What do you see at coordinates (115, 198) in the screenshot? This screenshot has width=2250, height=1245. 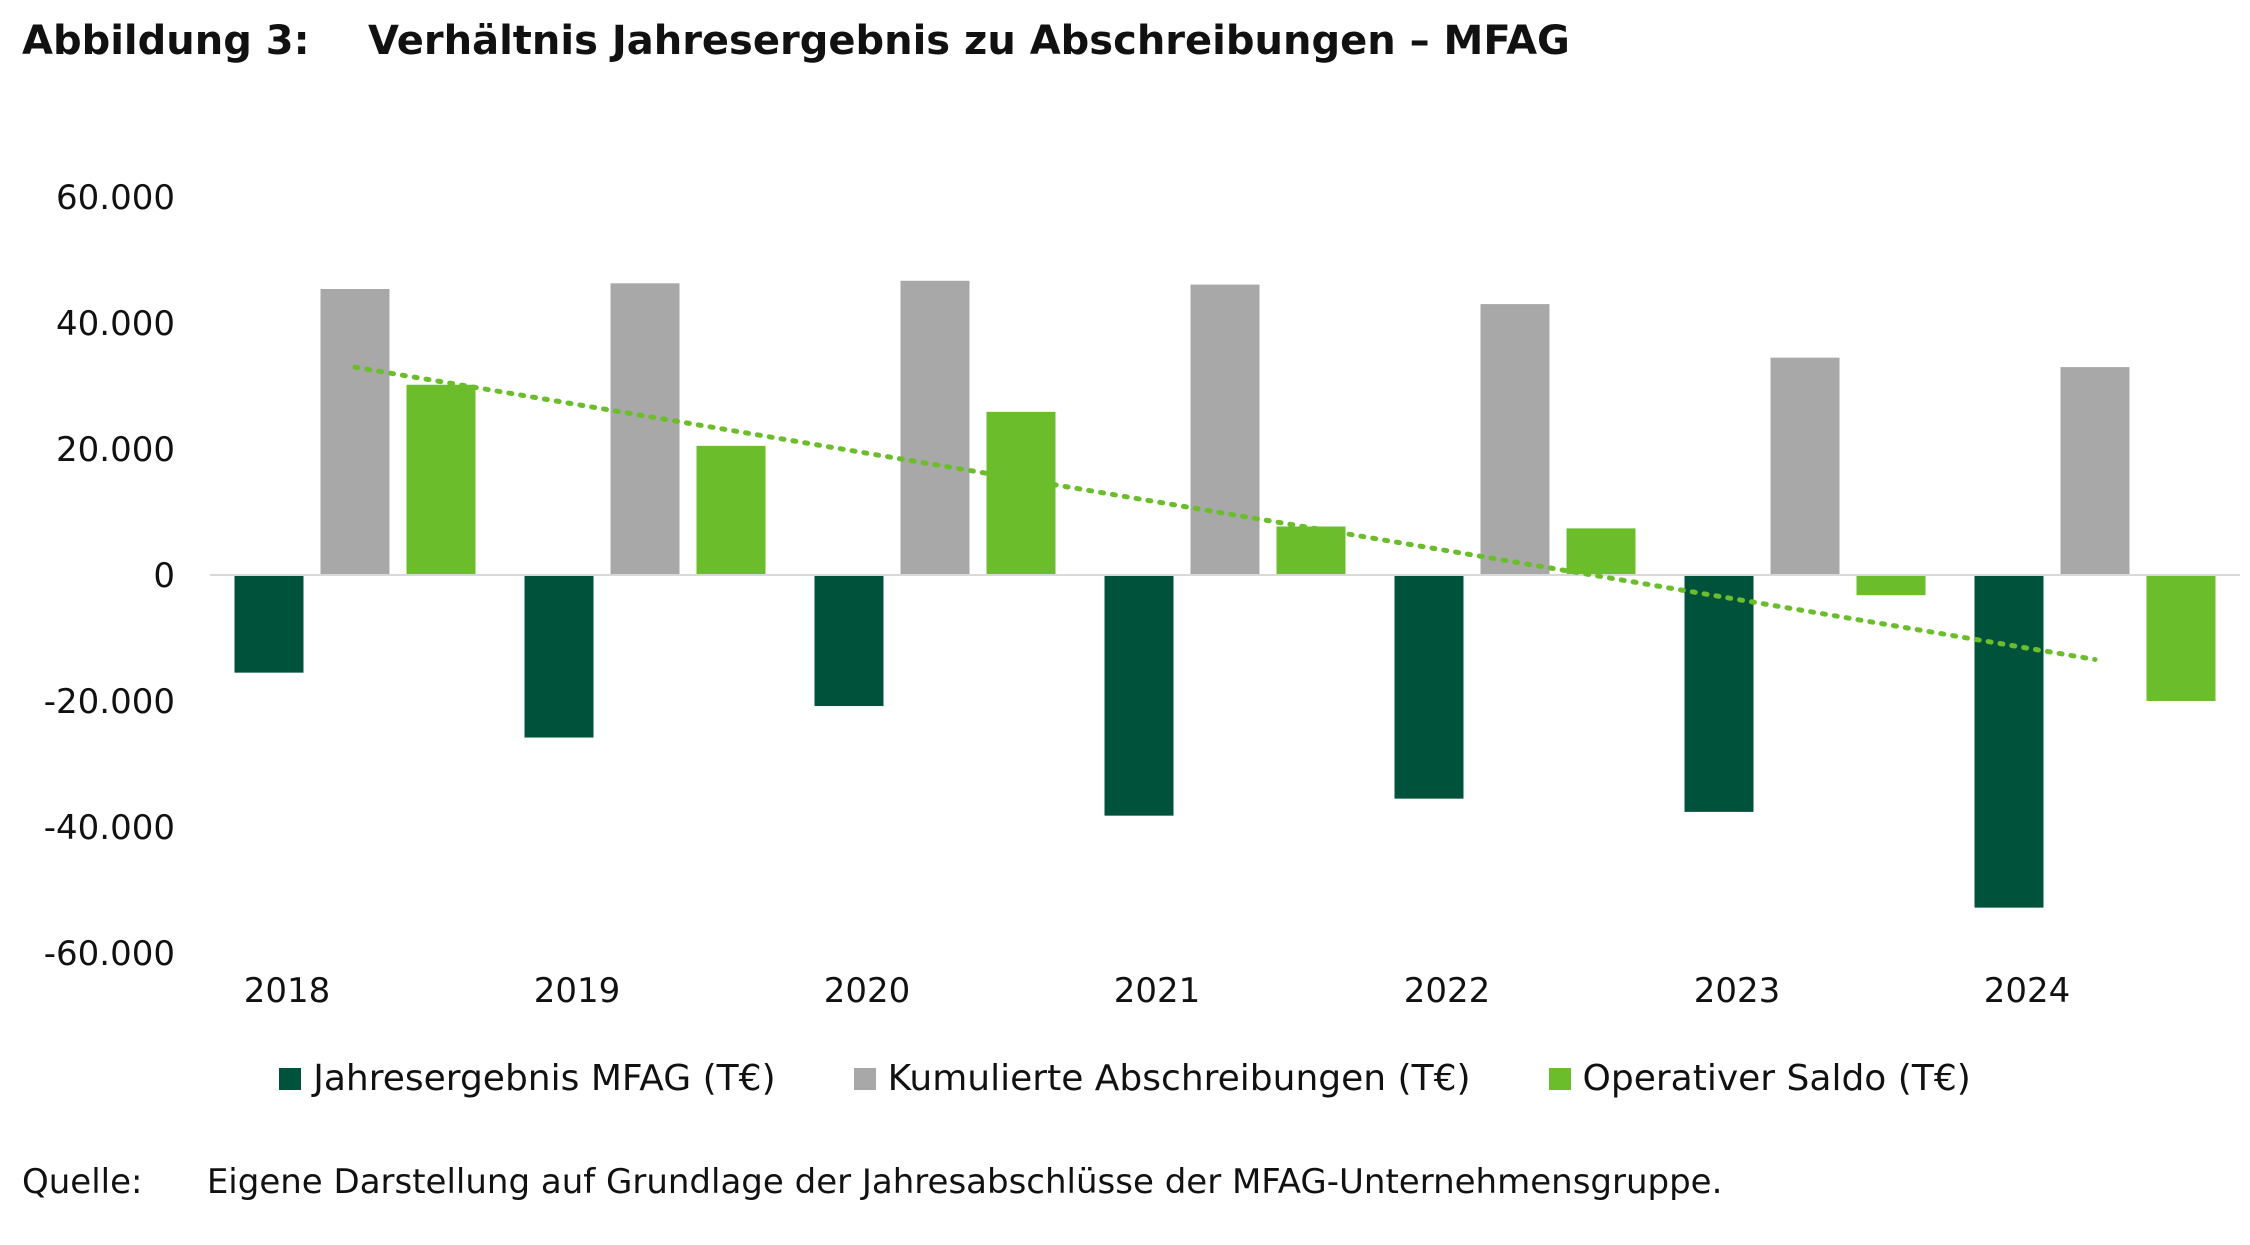 I see `y-tick-label: 60.000` at bounding box center [115, 198].